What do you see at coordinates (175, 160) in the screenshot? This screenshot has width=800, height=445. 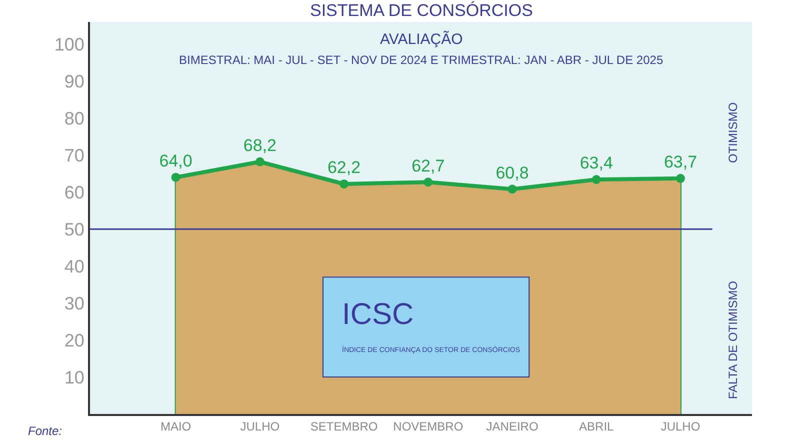 I see `data-label: 64,0` at bounding box center [175, 160].